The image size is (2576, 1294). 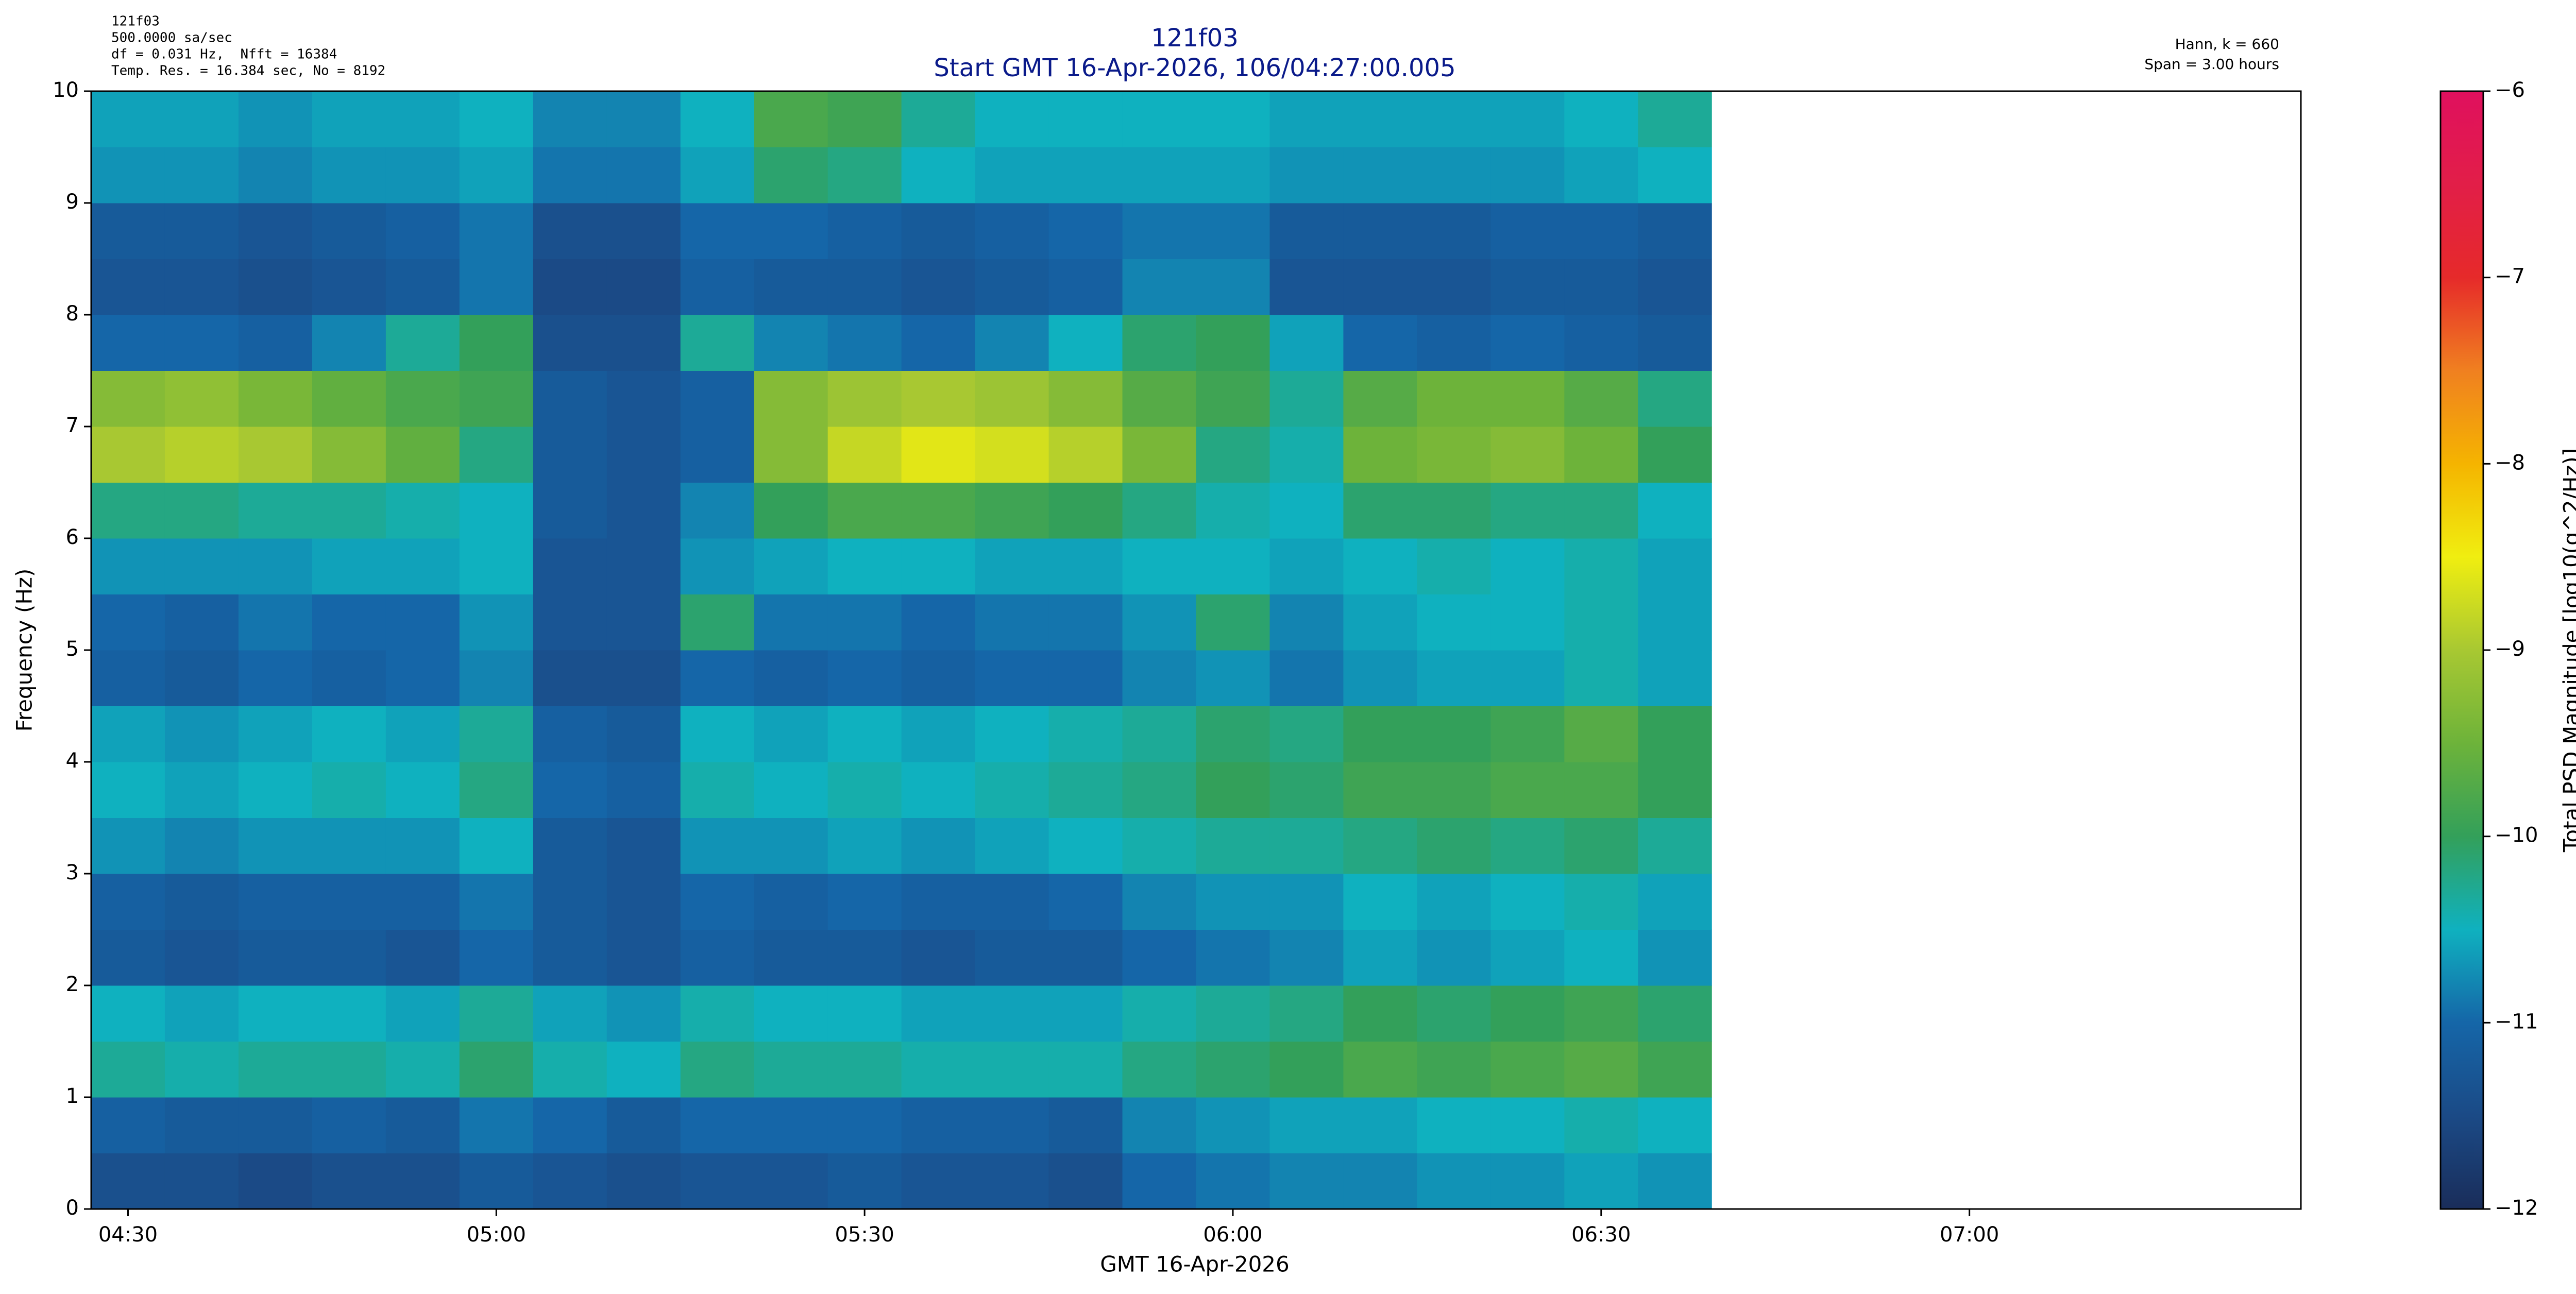 What do you see at coordinates (497, 1235) in the screenshot?
I see `x-tick-label: 05:00` at bounding box center [497, 1235].